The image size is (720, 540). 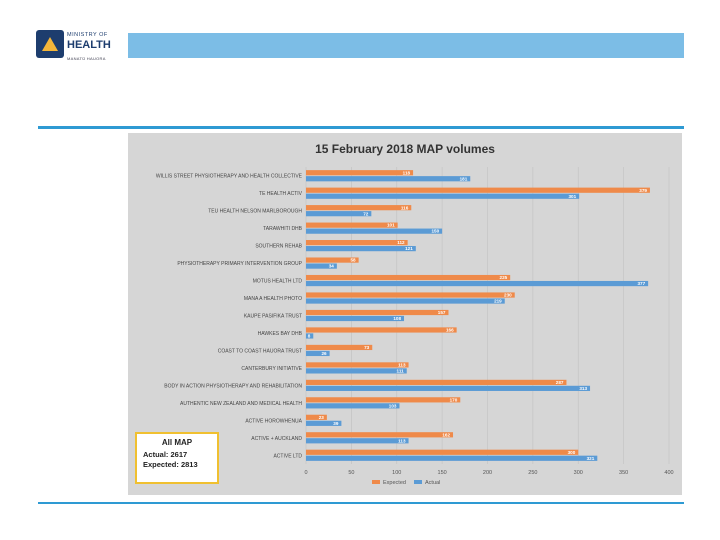 What do you see at coordinates (394, 483) in the screenshot?
I see `legend-label-expected: Expected` at bounding box center [394, 483].